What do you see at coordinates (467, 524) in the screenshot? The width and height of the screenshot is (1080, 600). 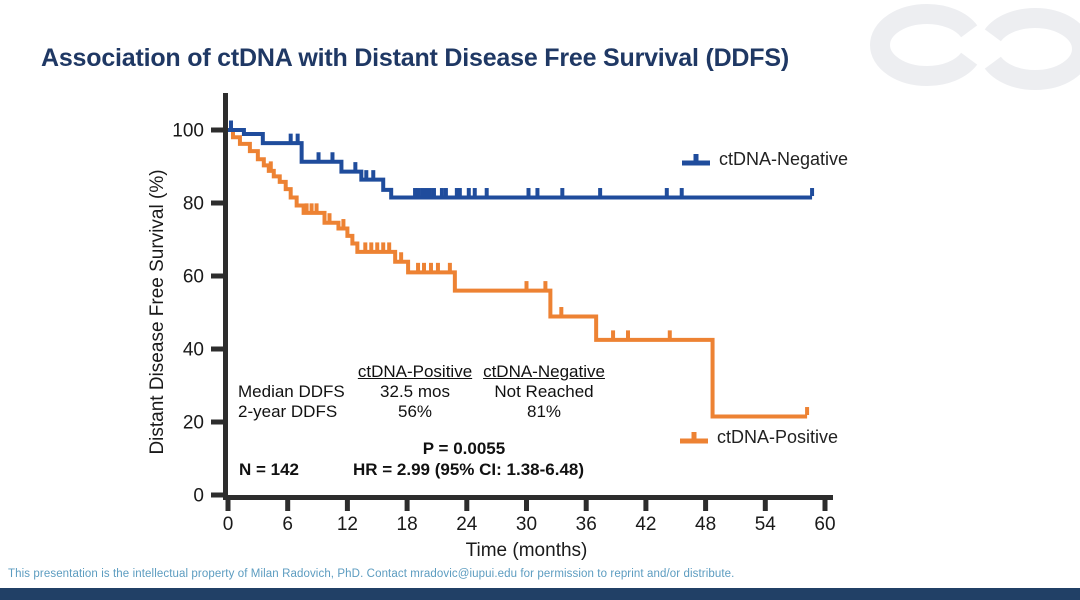 I see `x-tick-label: 24` at bounding box center [467, 524].